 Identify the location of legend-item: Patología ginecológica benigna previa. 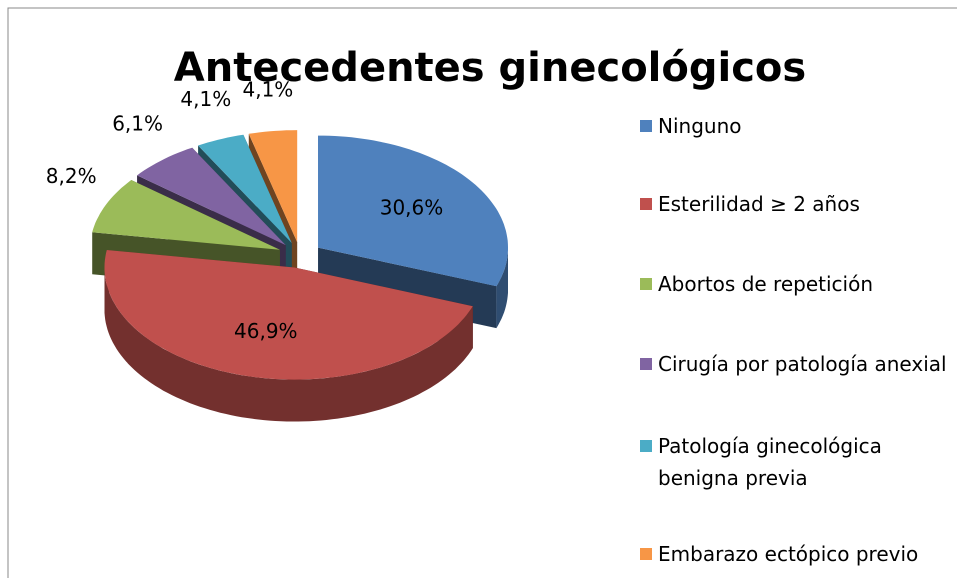
(795, 462).